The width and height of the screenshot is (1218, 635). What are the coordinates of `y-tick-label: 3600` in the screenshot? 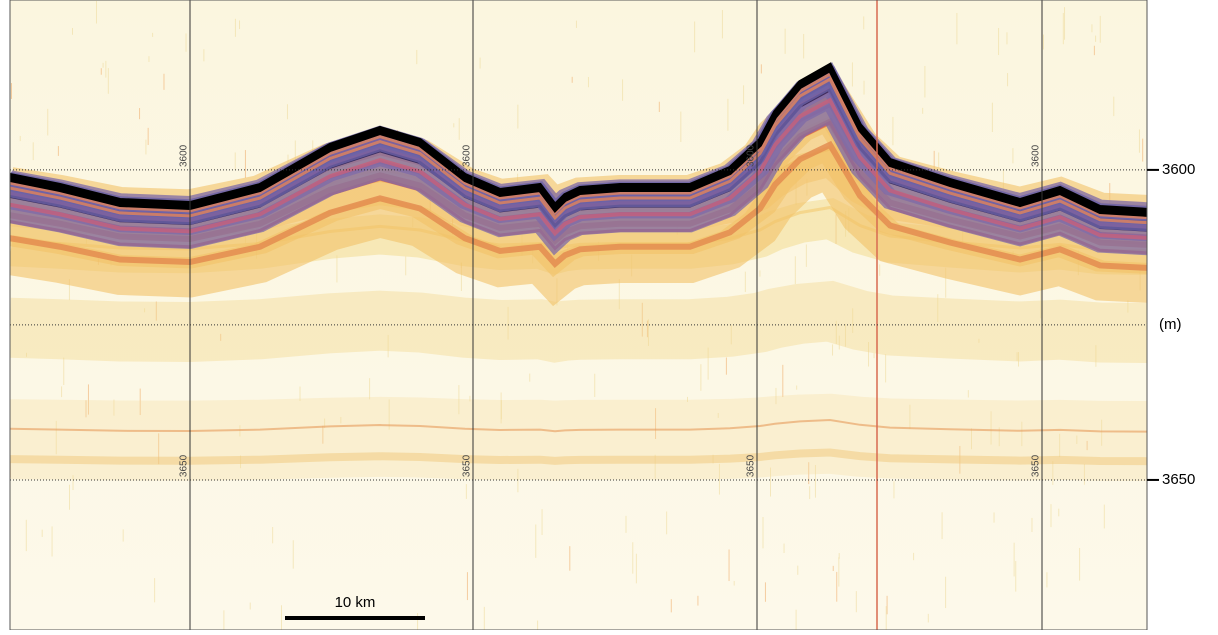 It's located at (1178, 169).